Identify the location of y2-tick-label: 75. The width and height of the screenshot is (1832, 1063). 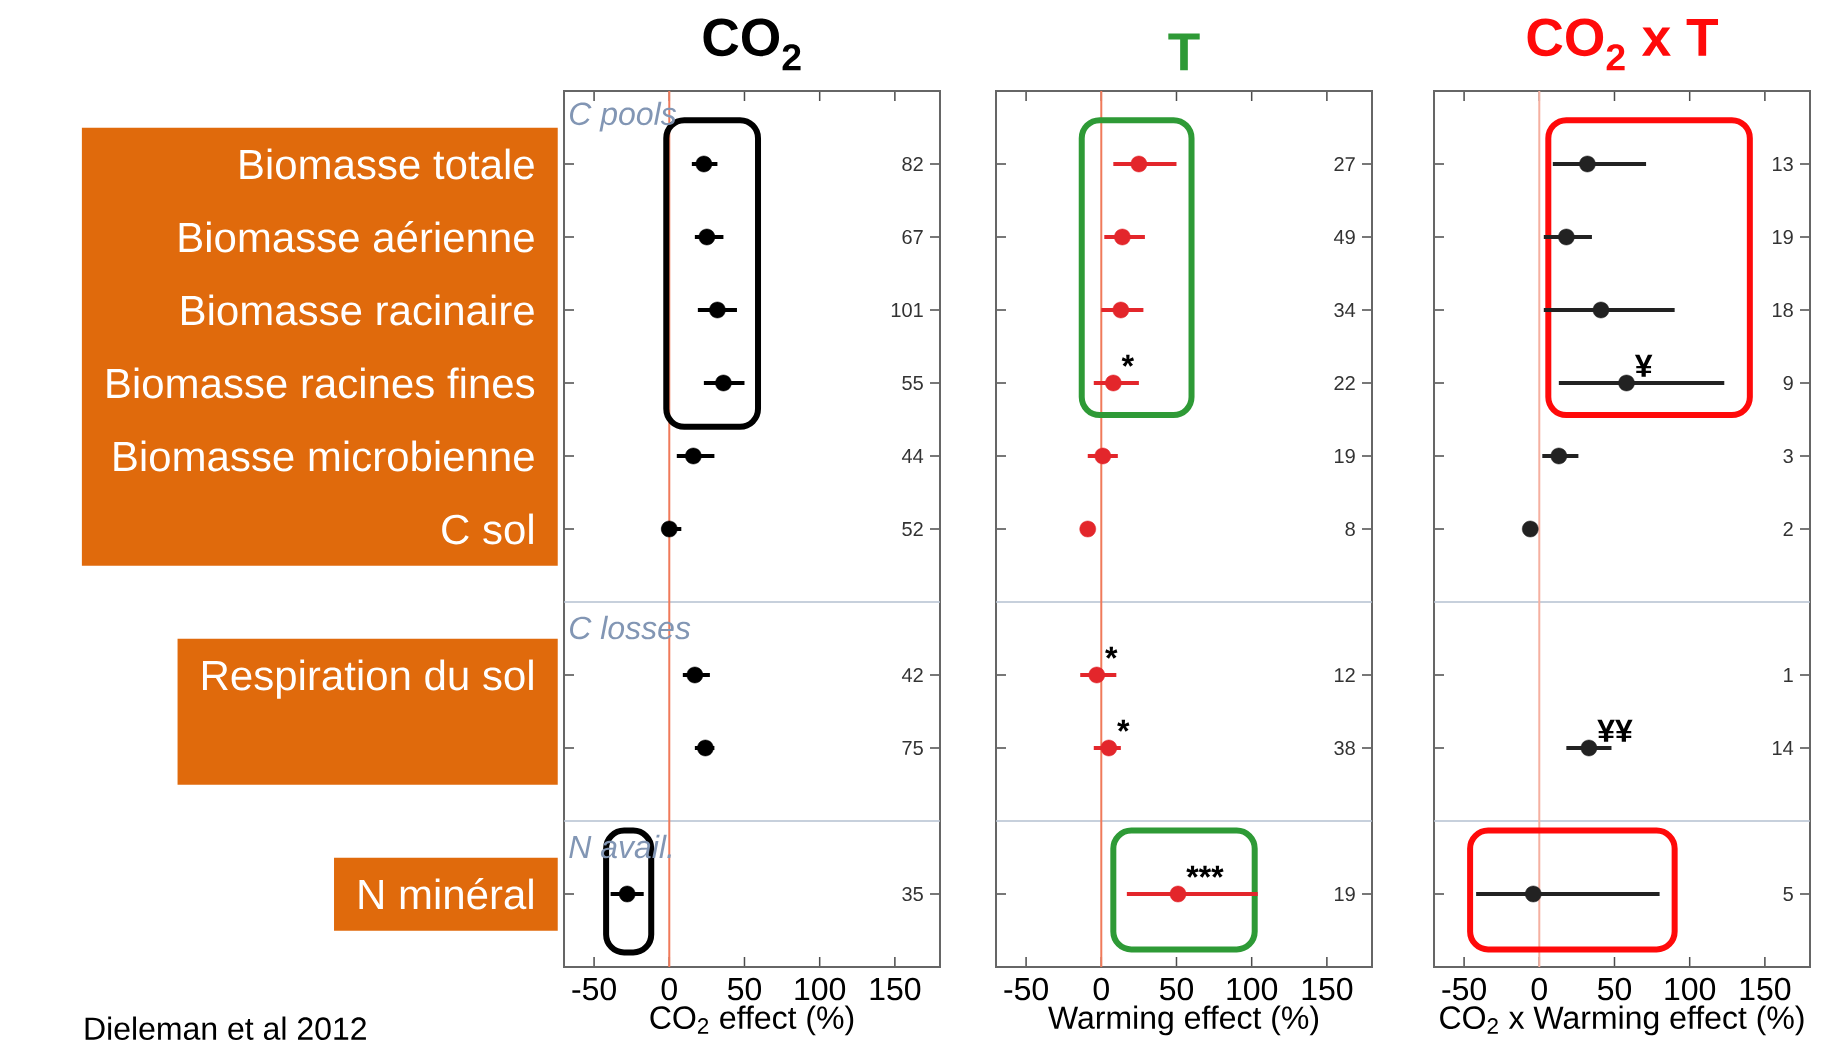
(912, 748).